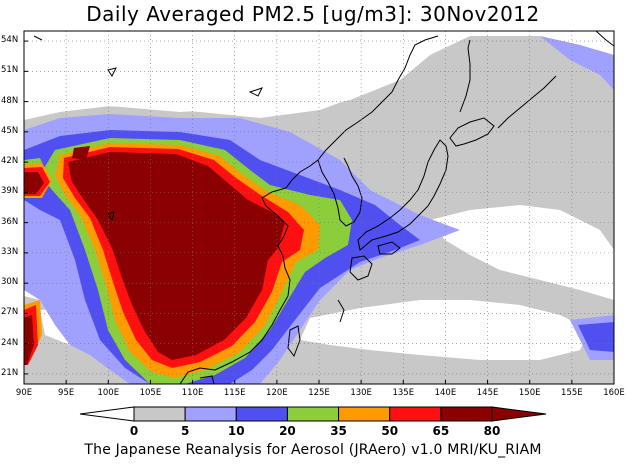  I want to click on lat-label: 48N, so click(10, 100).